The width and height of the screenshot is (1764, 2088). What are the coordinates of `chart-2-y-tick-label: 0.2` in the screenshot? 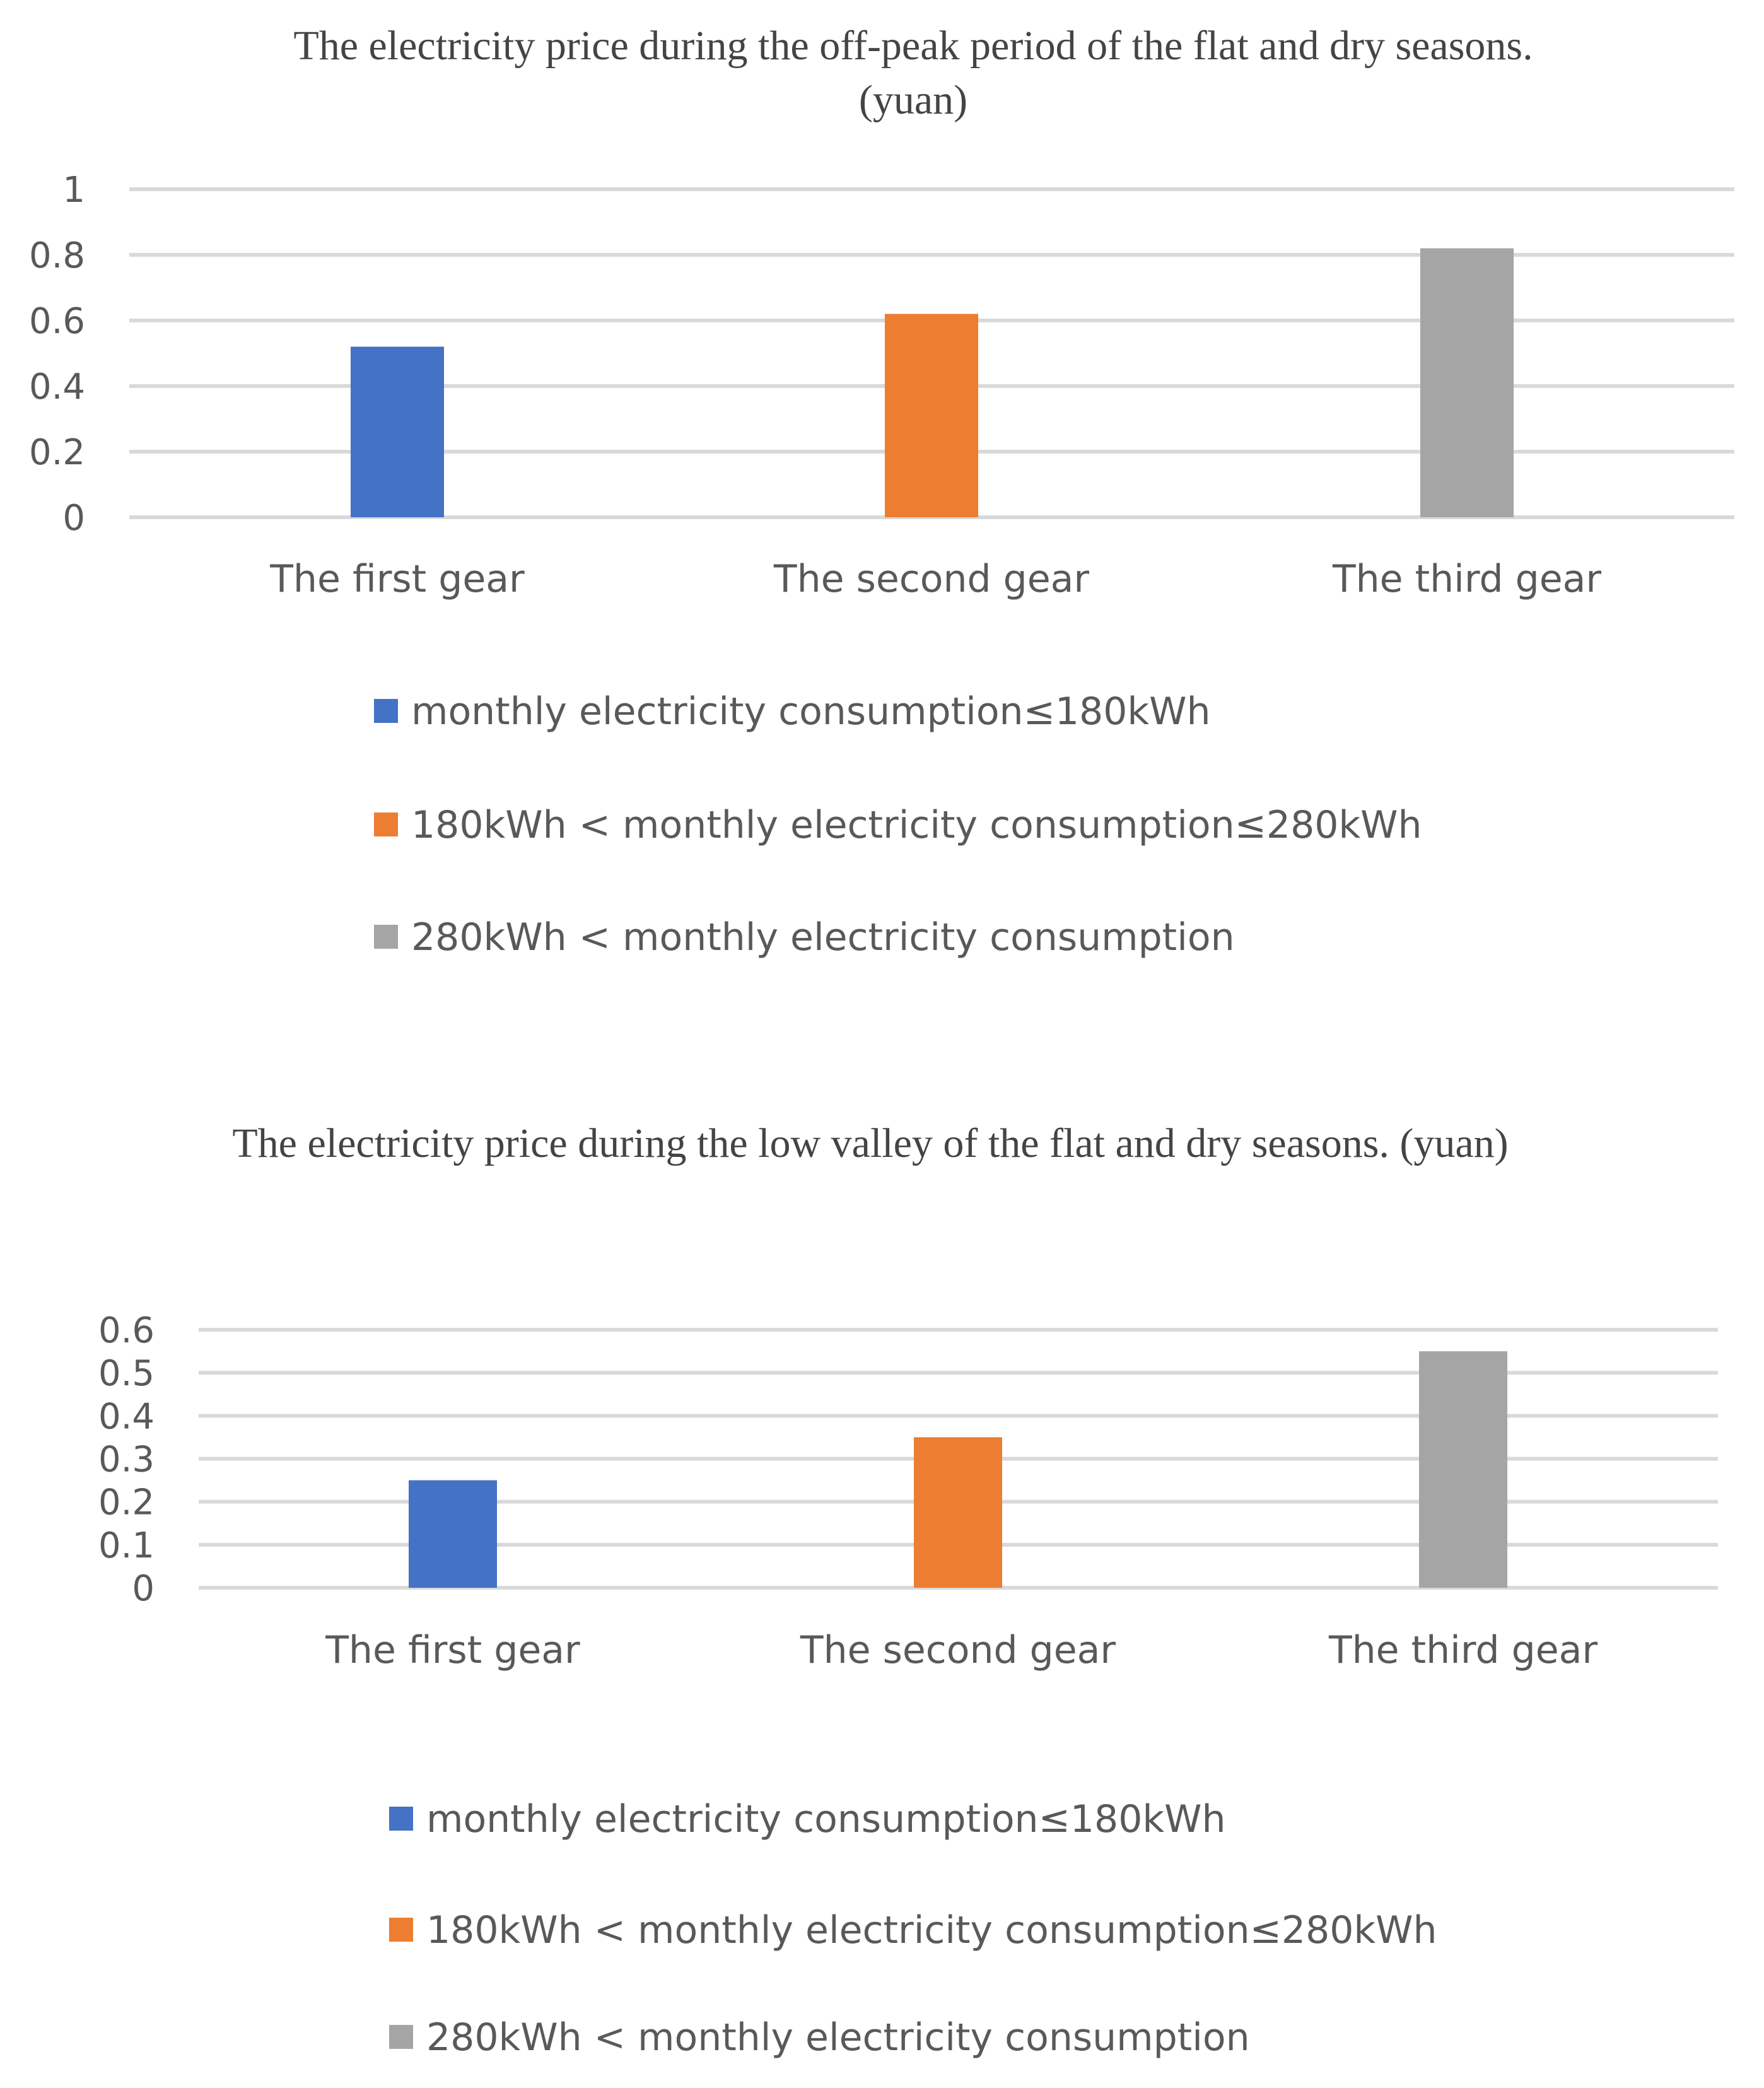 It's located at (127, 1502).